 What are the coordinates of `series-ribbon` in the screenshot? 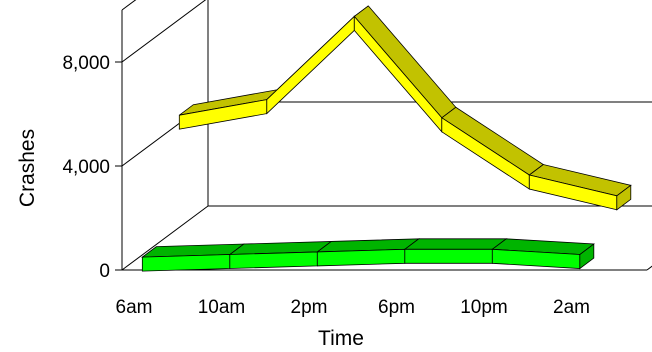 It's located at (368, 255).